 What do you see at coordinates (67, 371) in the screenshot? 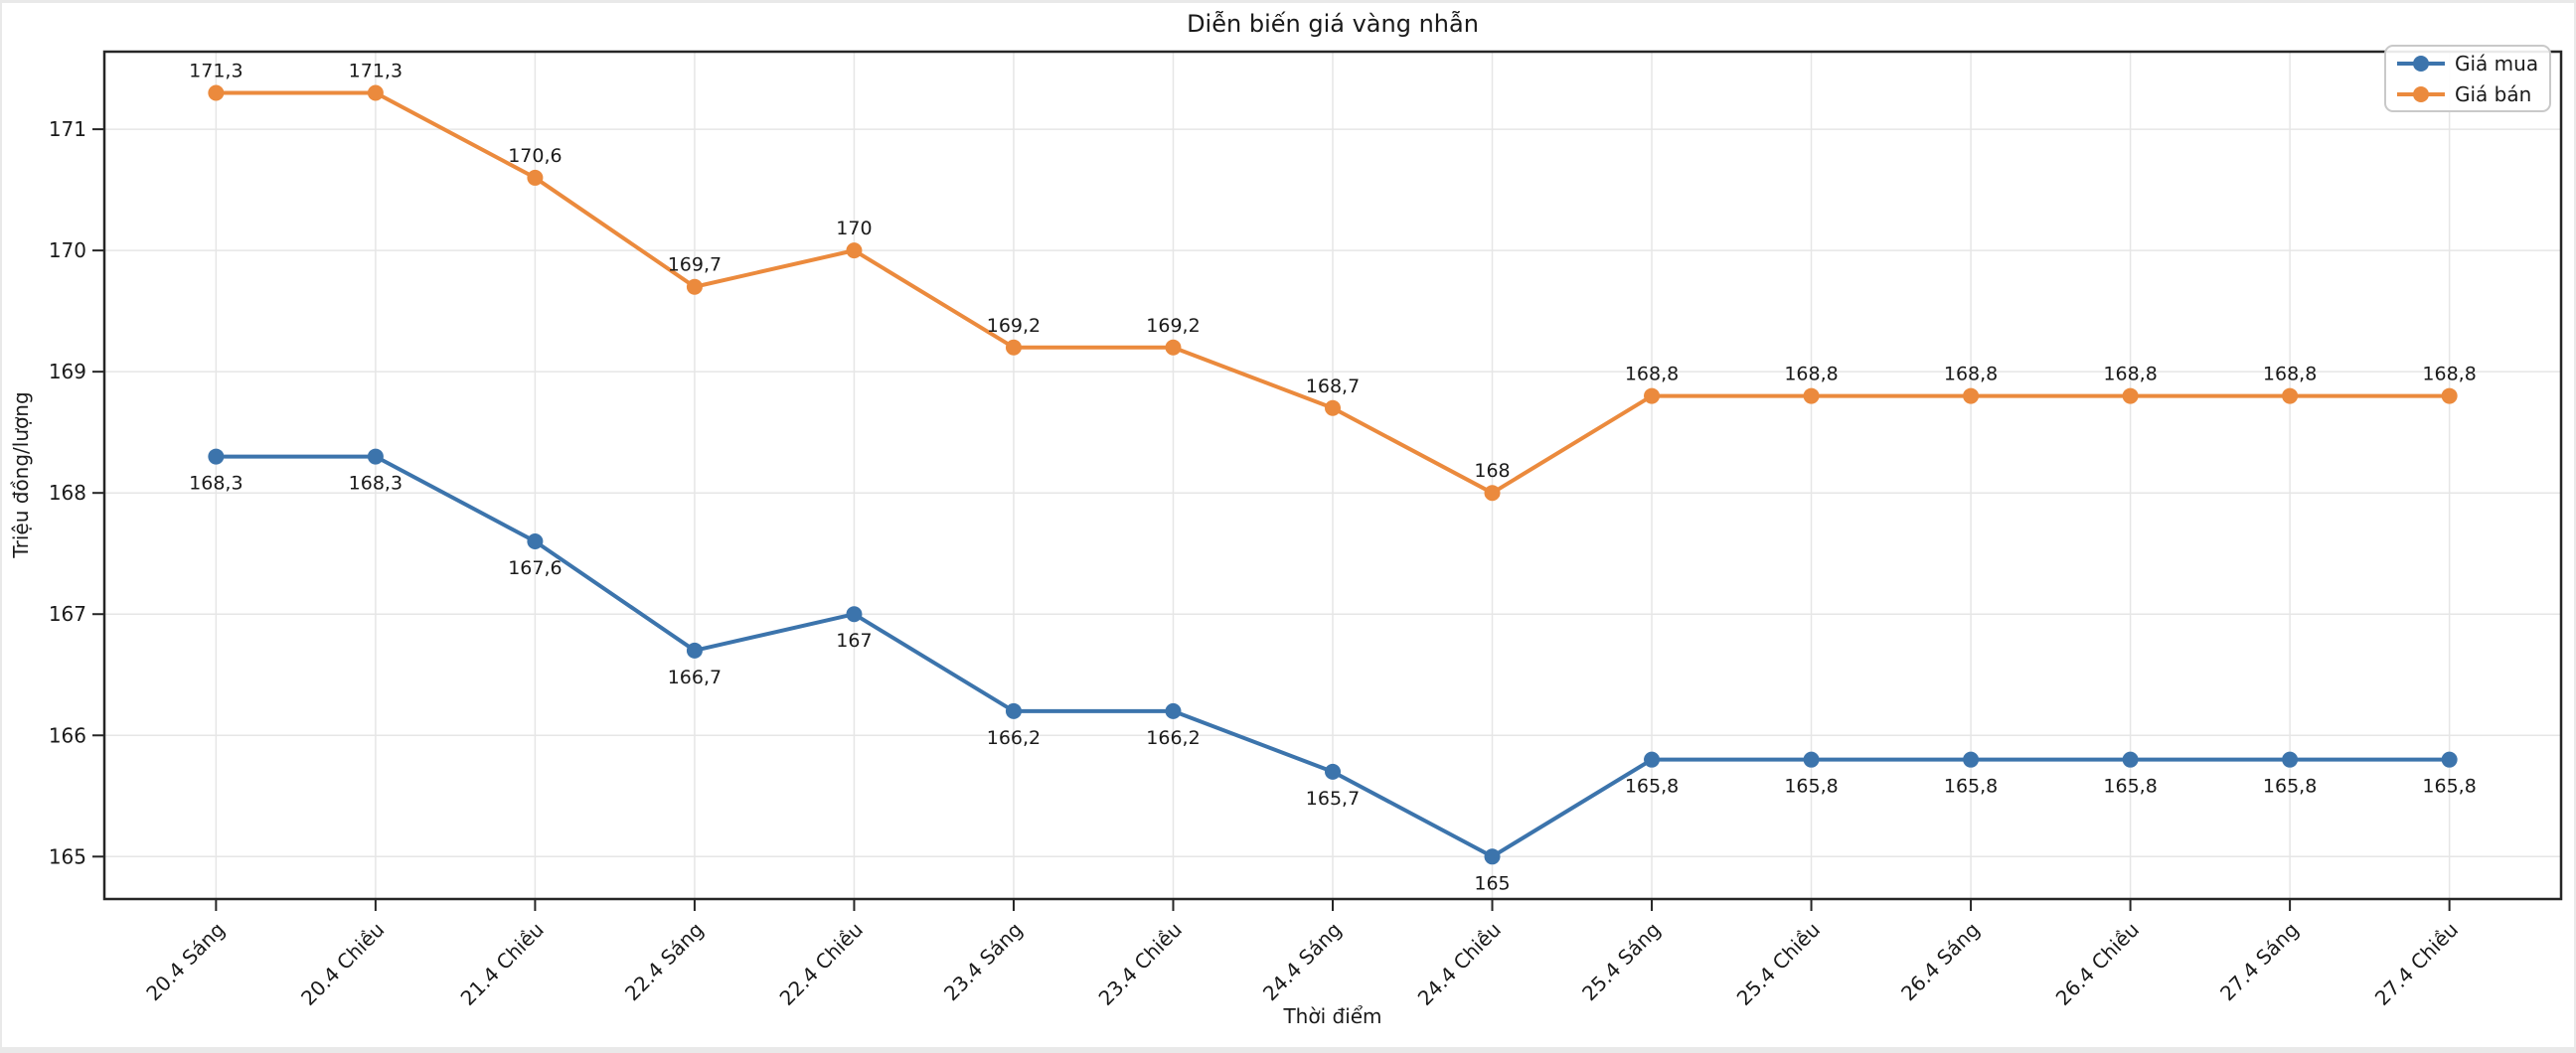
I see `y-tick-label: 169` at bounding box center [67, 371].